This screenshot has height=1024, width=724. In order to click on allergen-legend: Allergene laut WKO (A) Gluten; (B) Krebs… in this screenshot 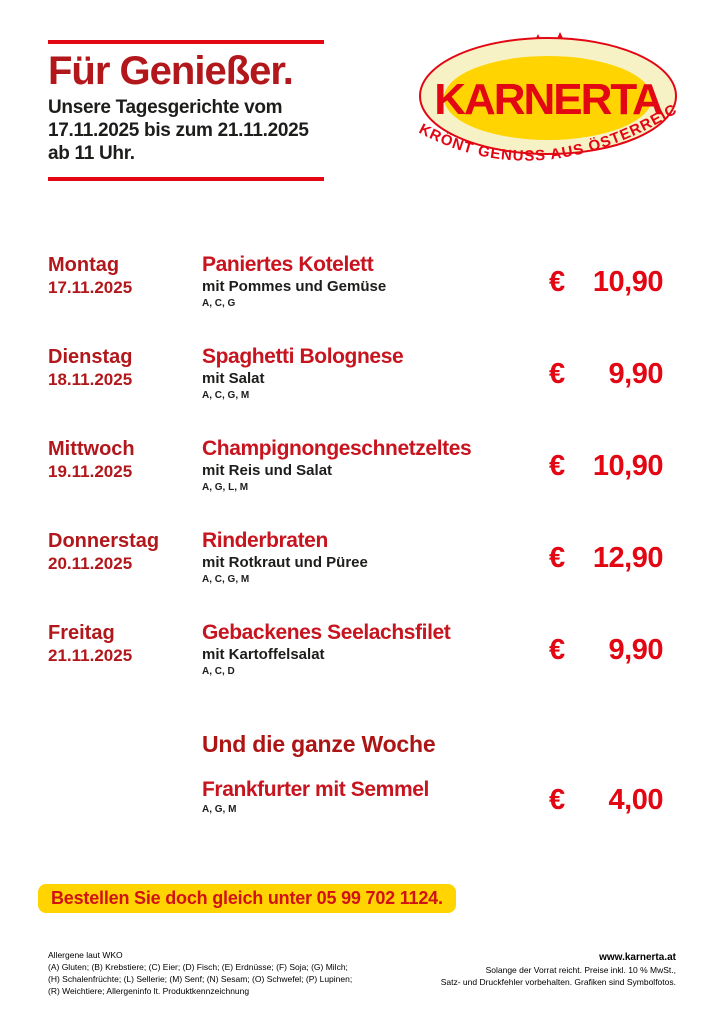, I will do `click(200, 973)`.